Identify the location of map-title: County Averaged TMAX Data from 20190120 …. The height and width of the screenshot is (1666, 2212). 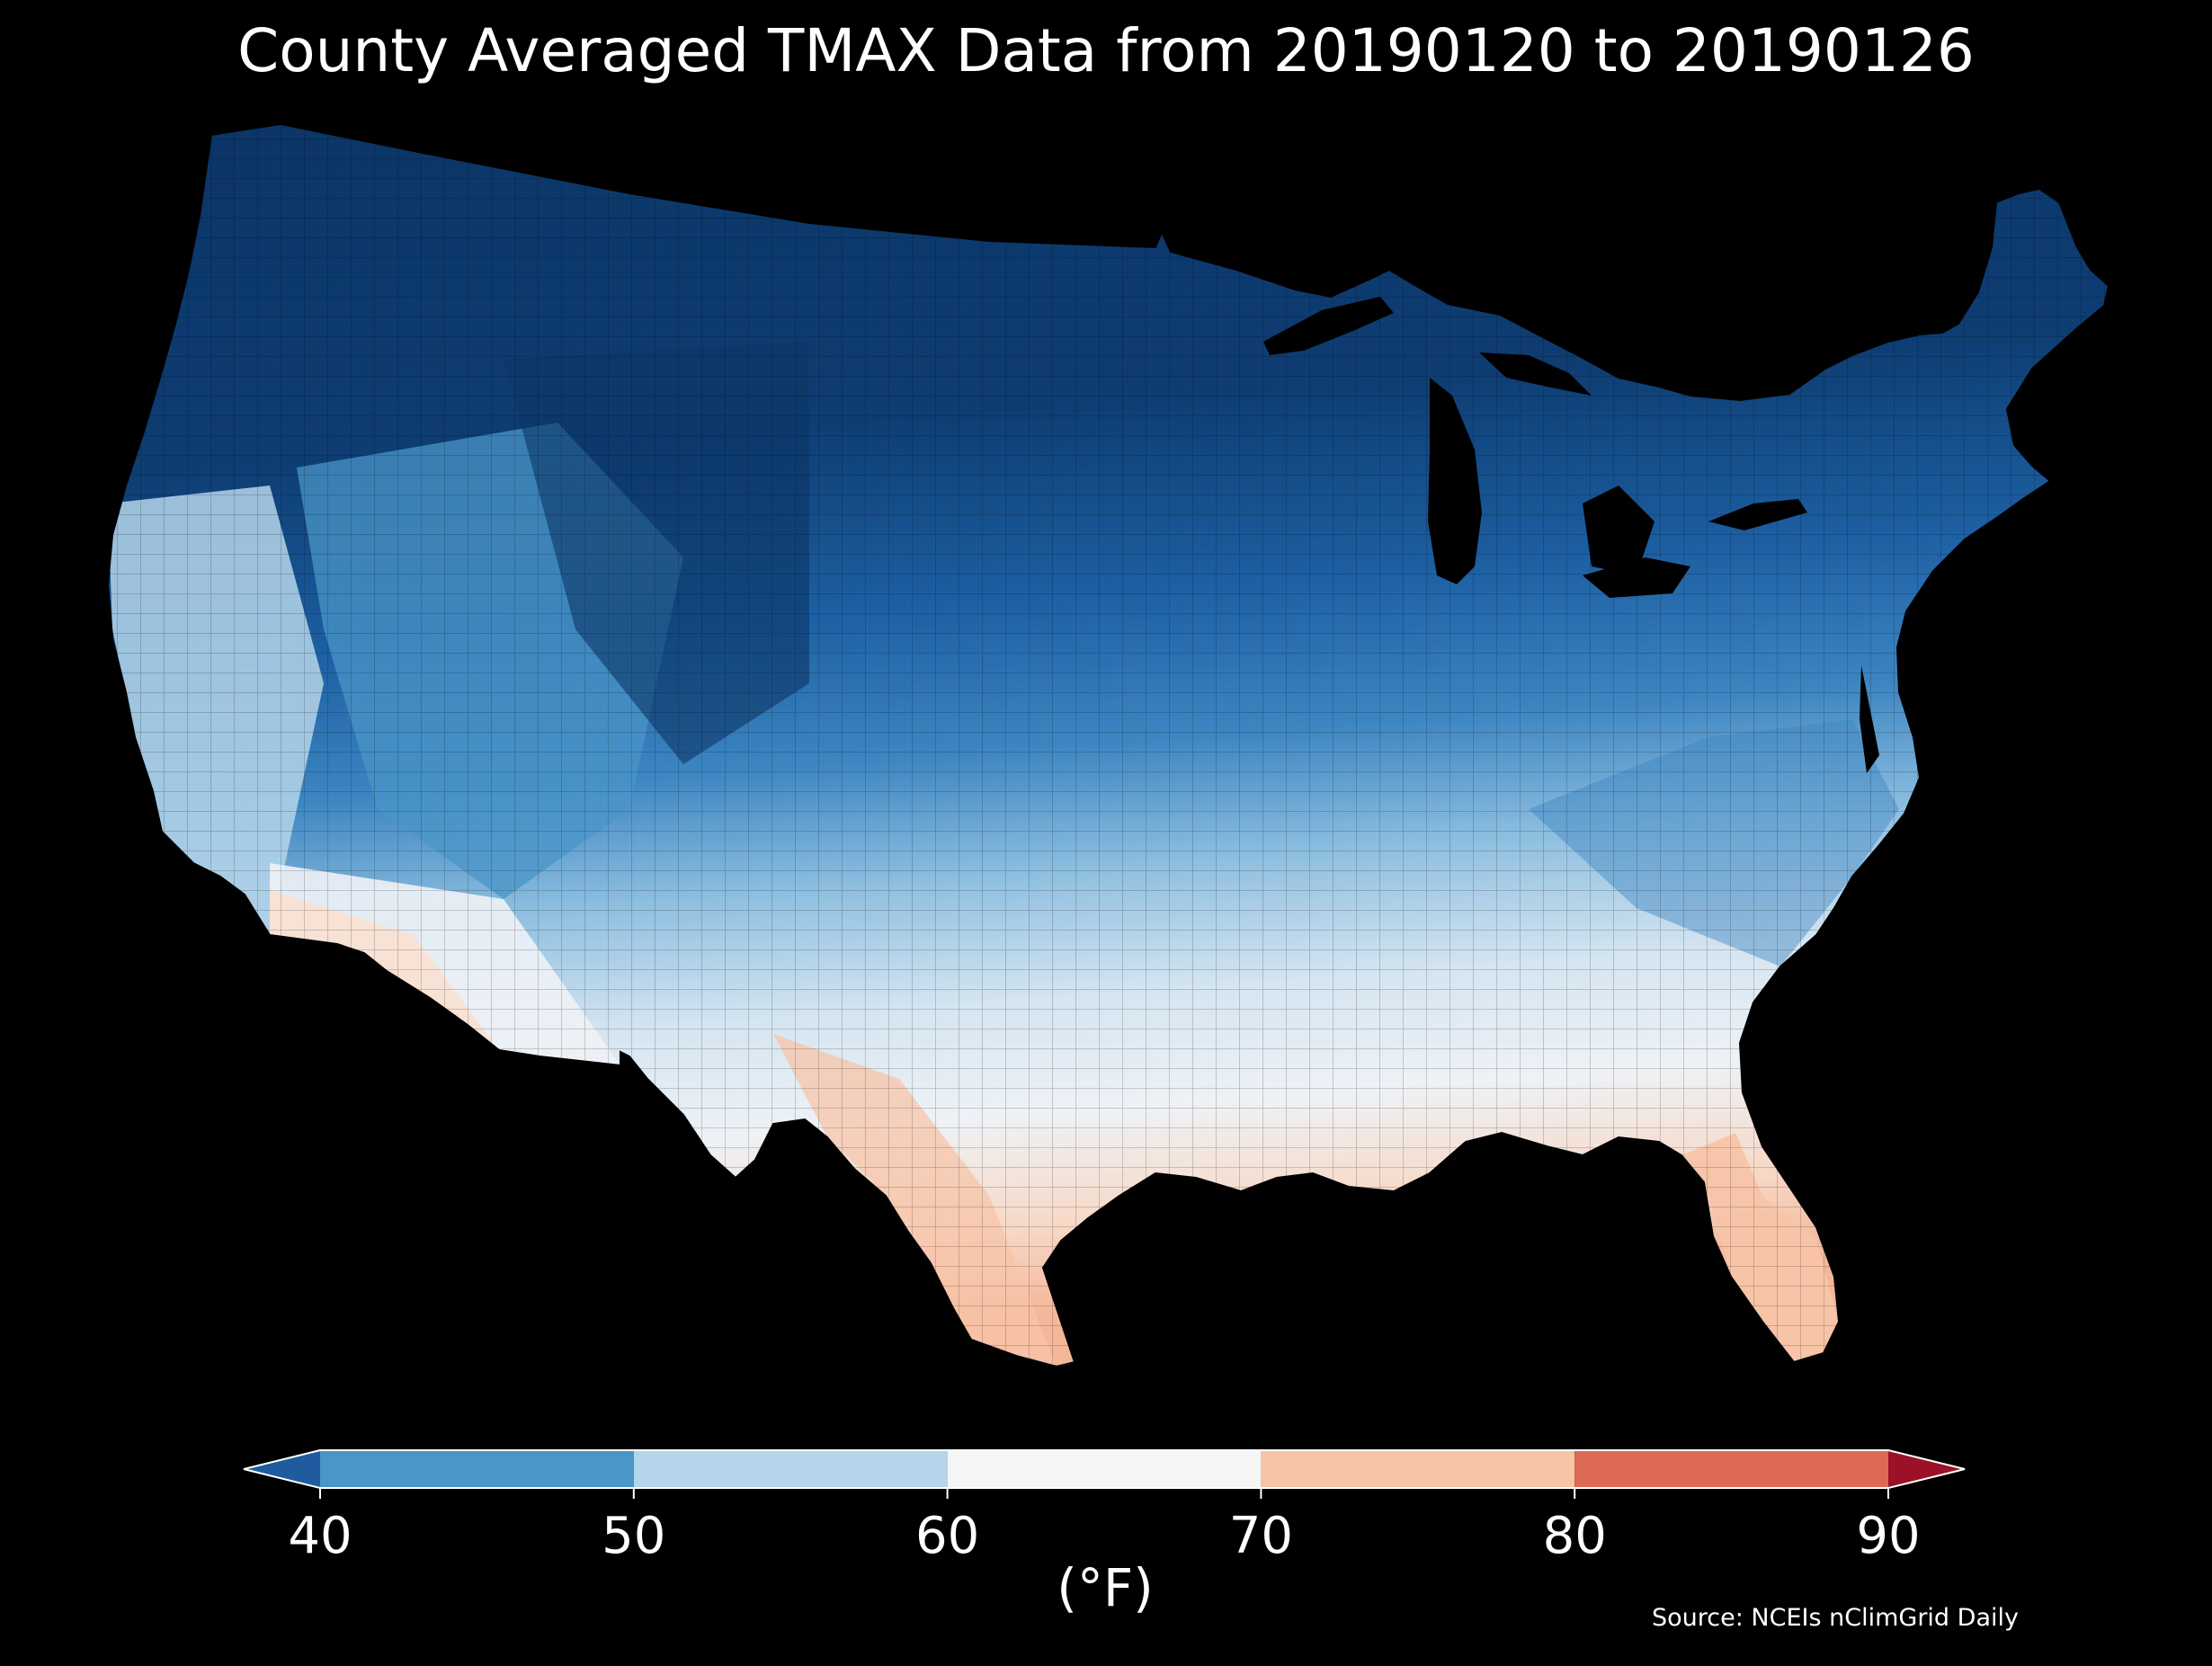
(1106, 50).